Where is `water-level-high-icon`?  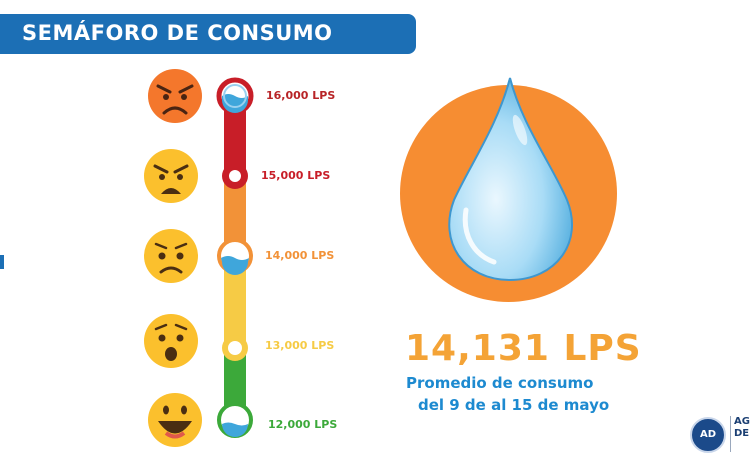 water-level-high-icon is located at coordinates (235, 96).